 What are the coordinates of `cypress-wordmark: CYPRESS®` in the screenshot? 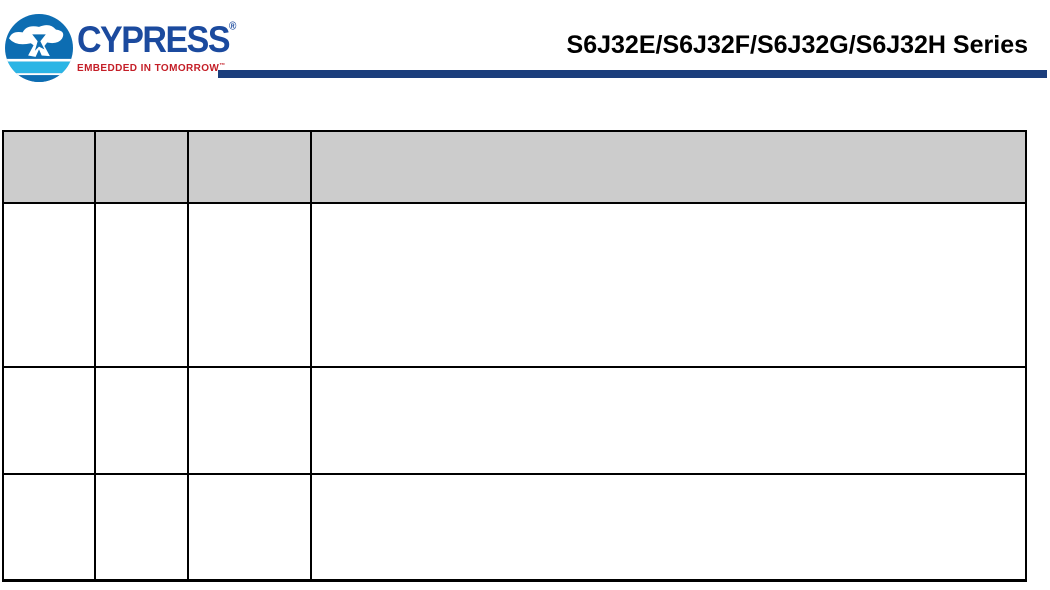 It's located at (157, 40).